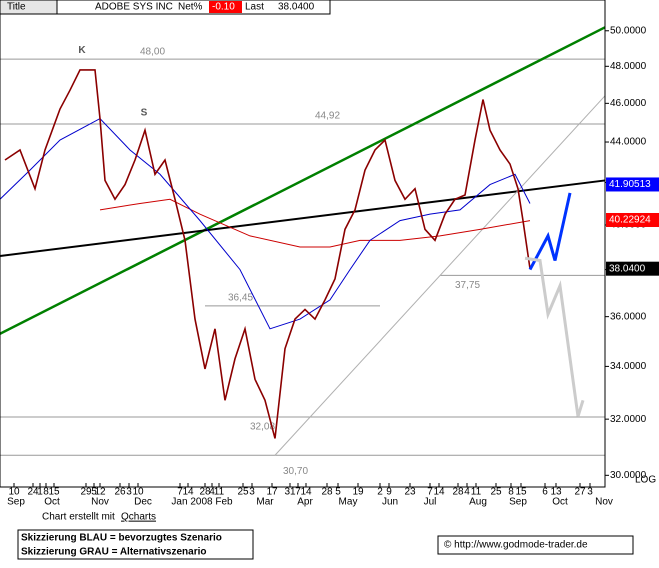  What do you see at coordinates (33, 492) in the screenshot?
I see `x-tick-label: 24` at bounding box center [33, 492].